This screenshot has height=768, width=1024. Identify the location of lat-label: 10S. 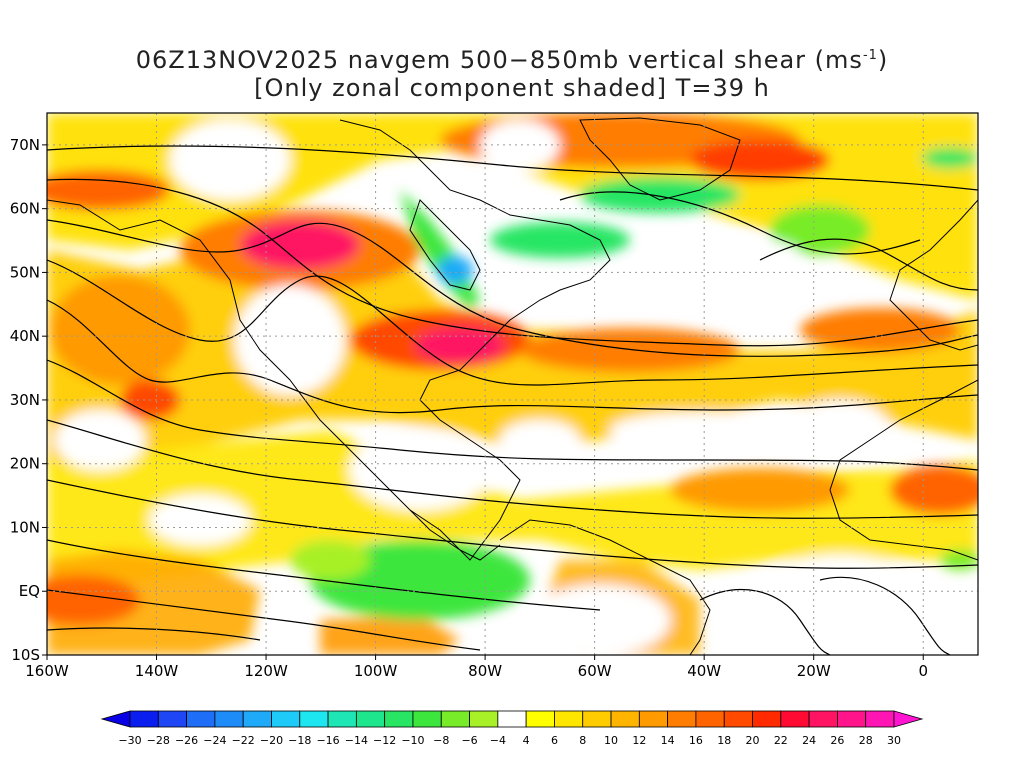
(25, 655).